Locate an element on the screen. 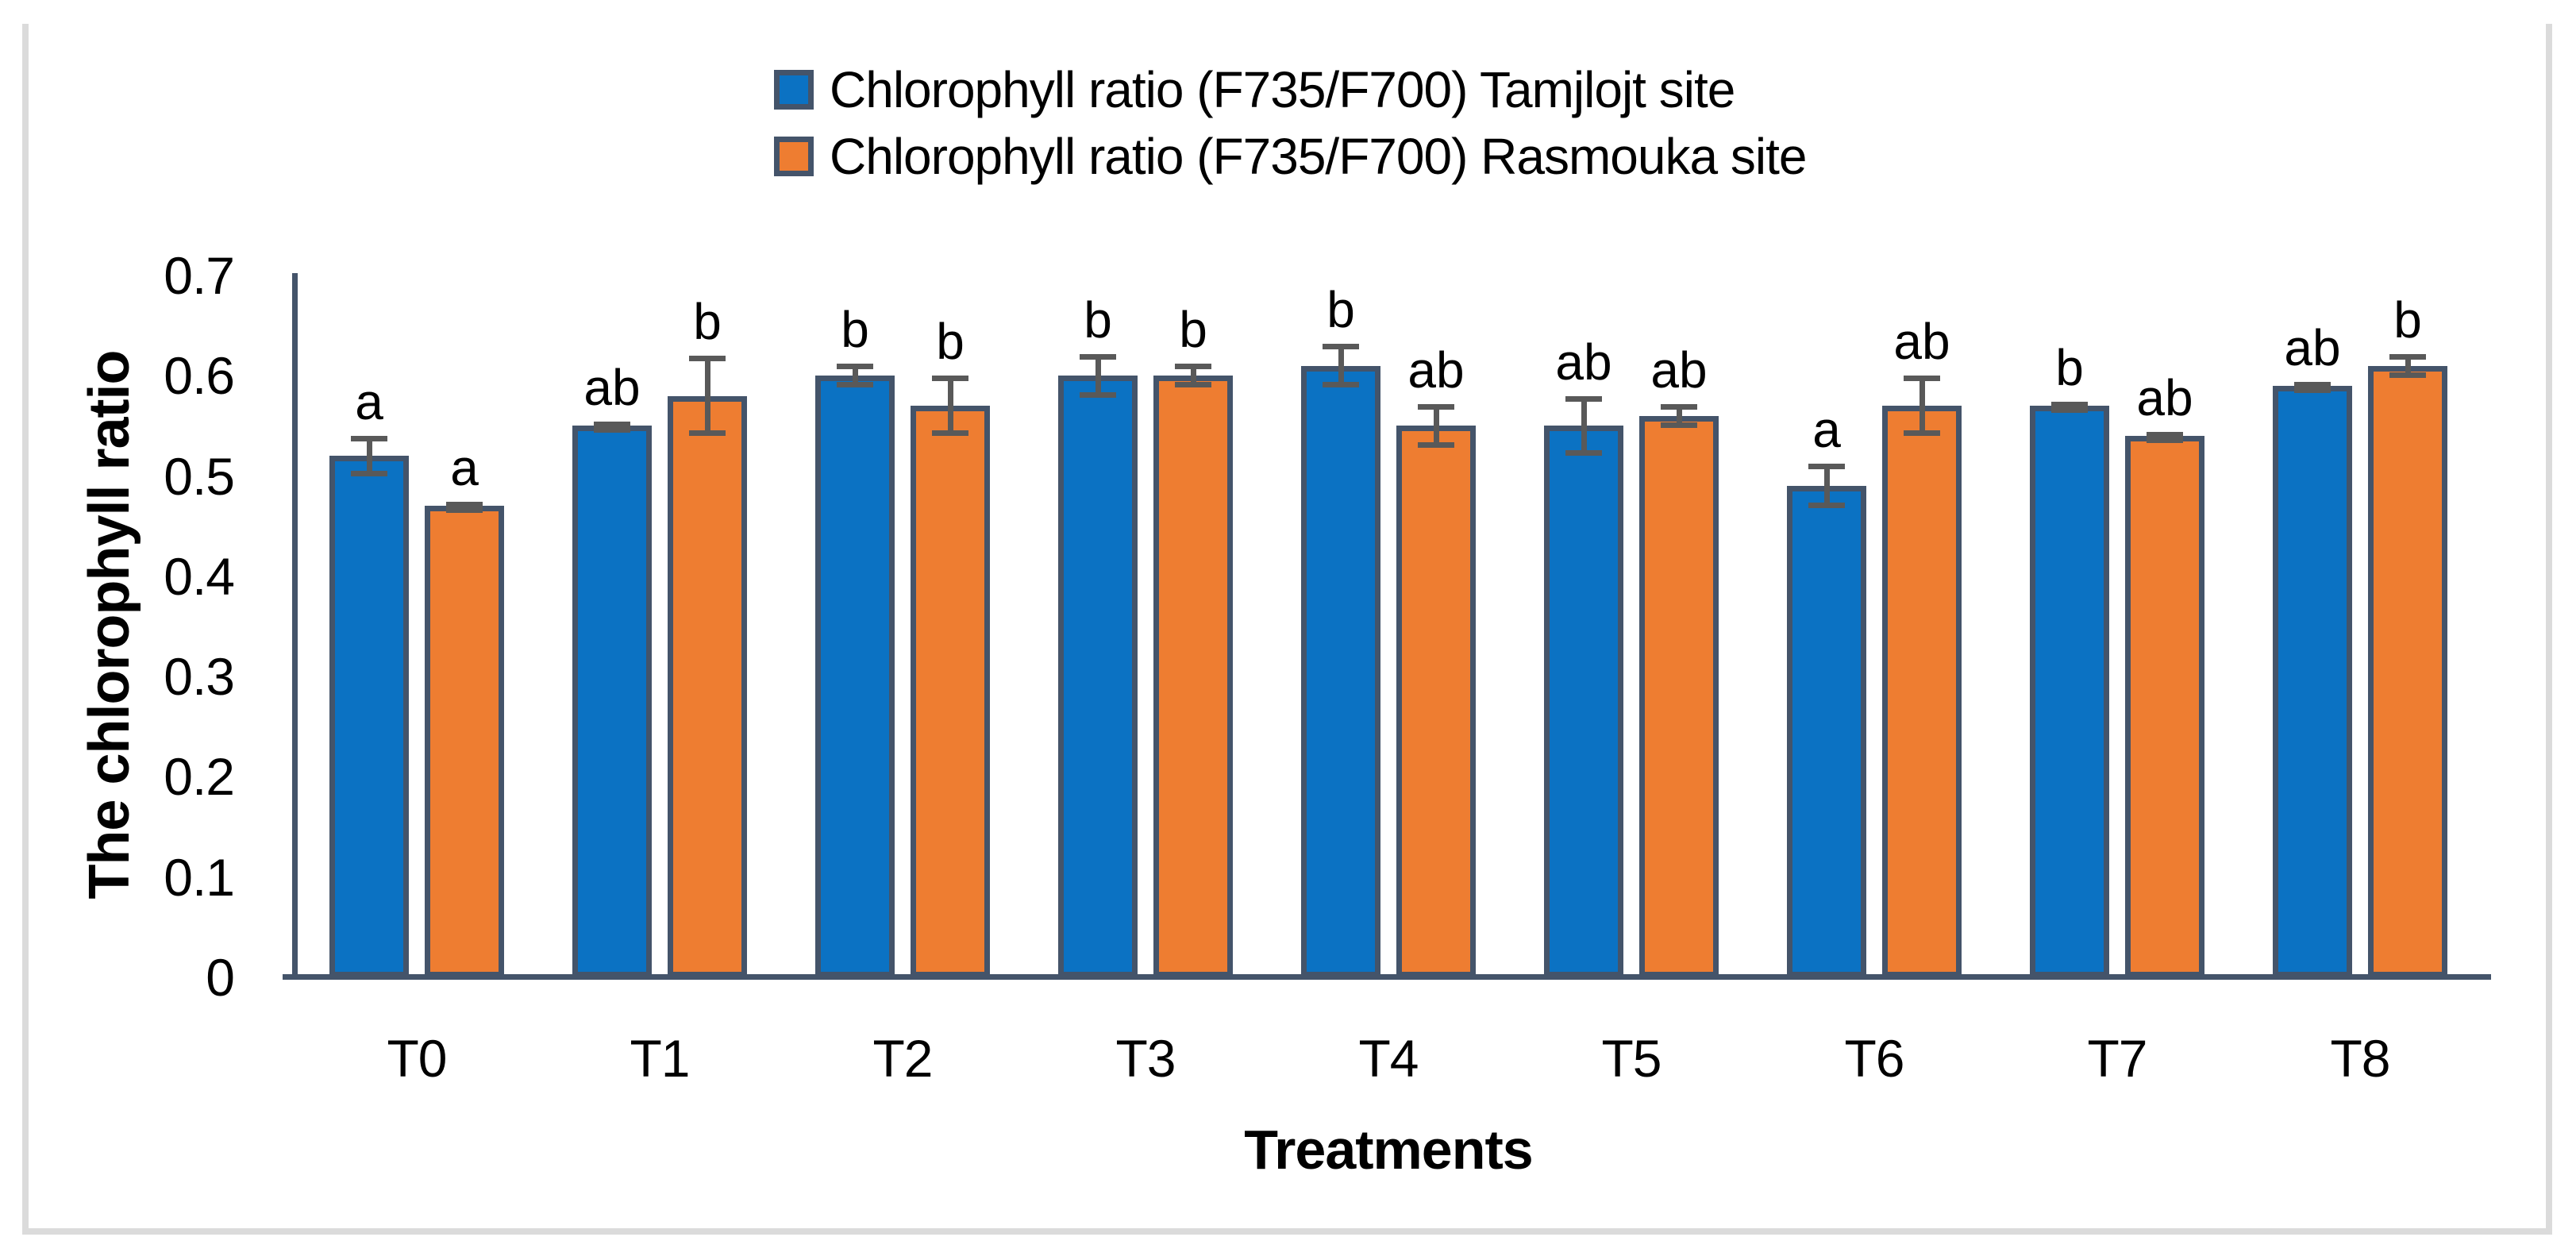  x-axis-labels: T0 T1 T2 T3 T4 T5 T6 T7 T8 is located at coordinates (1388, 1058).